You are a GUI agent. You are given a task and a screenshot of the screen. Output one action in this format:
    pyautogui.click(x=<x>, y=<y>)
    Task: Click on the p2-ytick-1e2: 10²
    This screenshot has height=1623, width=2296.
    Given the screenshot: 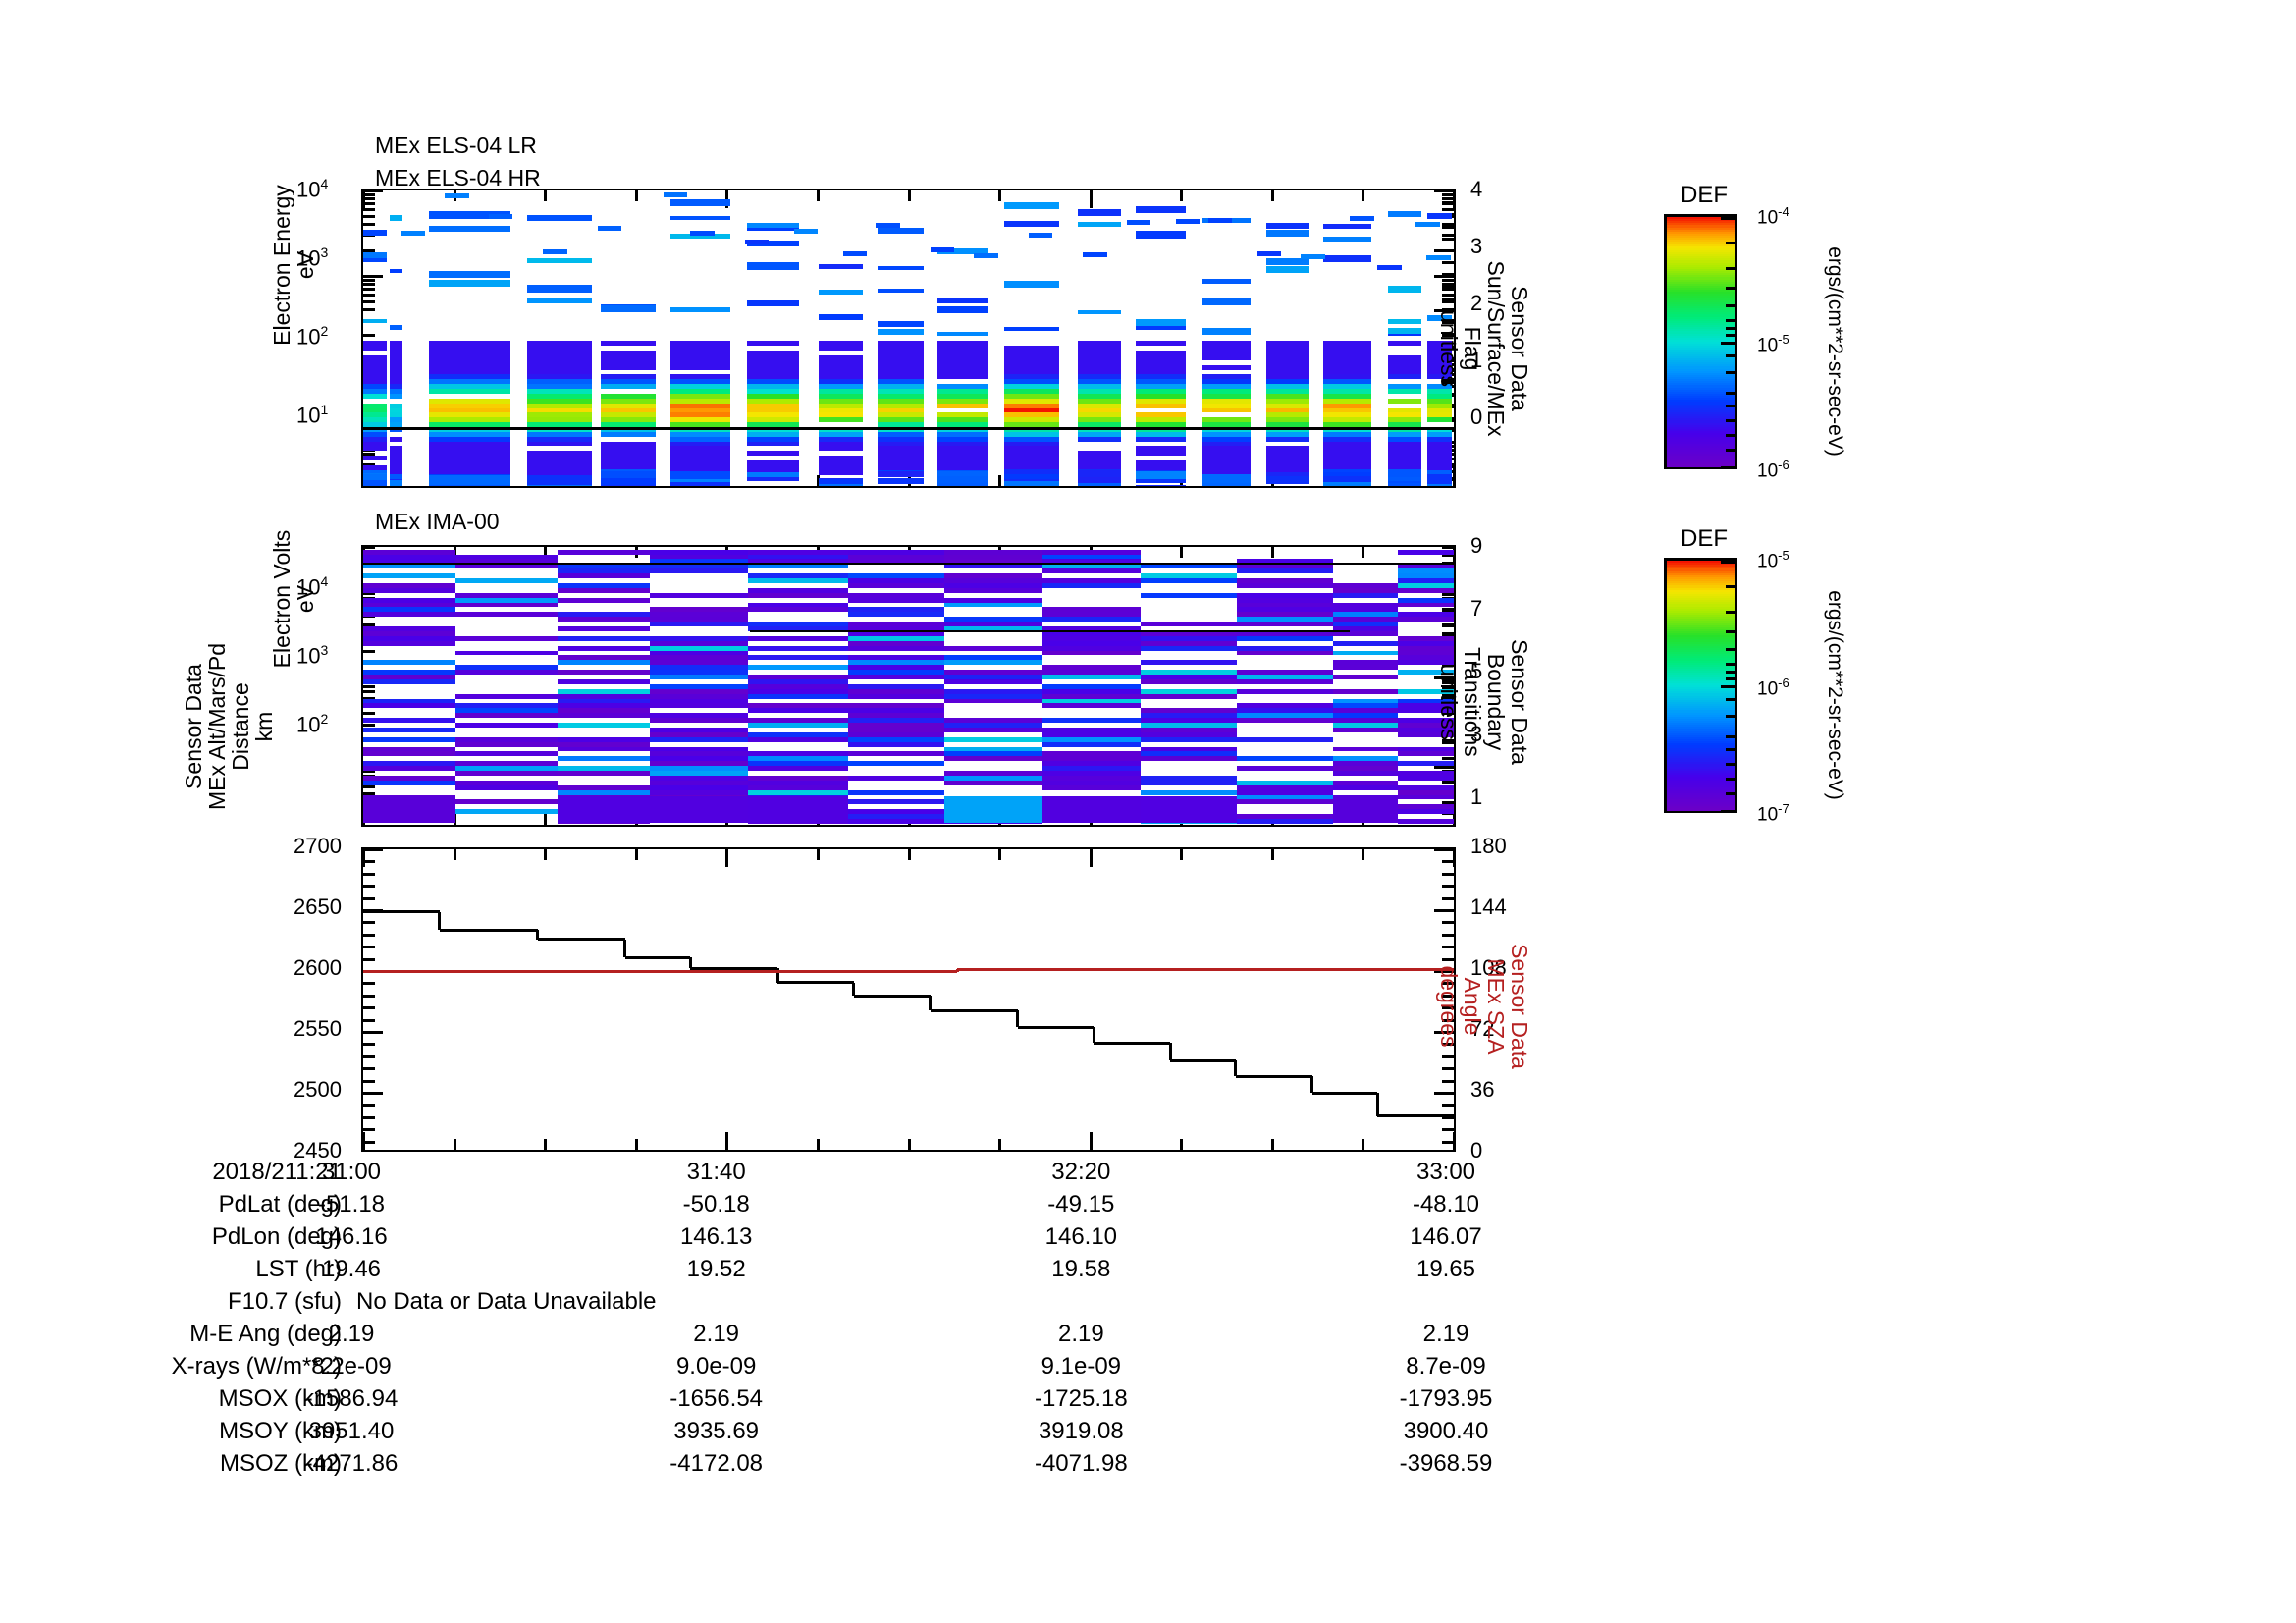 What is the action you would take?
    pyautogui.click(x=312, y=724)
    